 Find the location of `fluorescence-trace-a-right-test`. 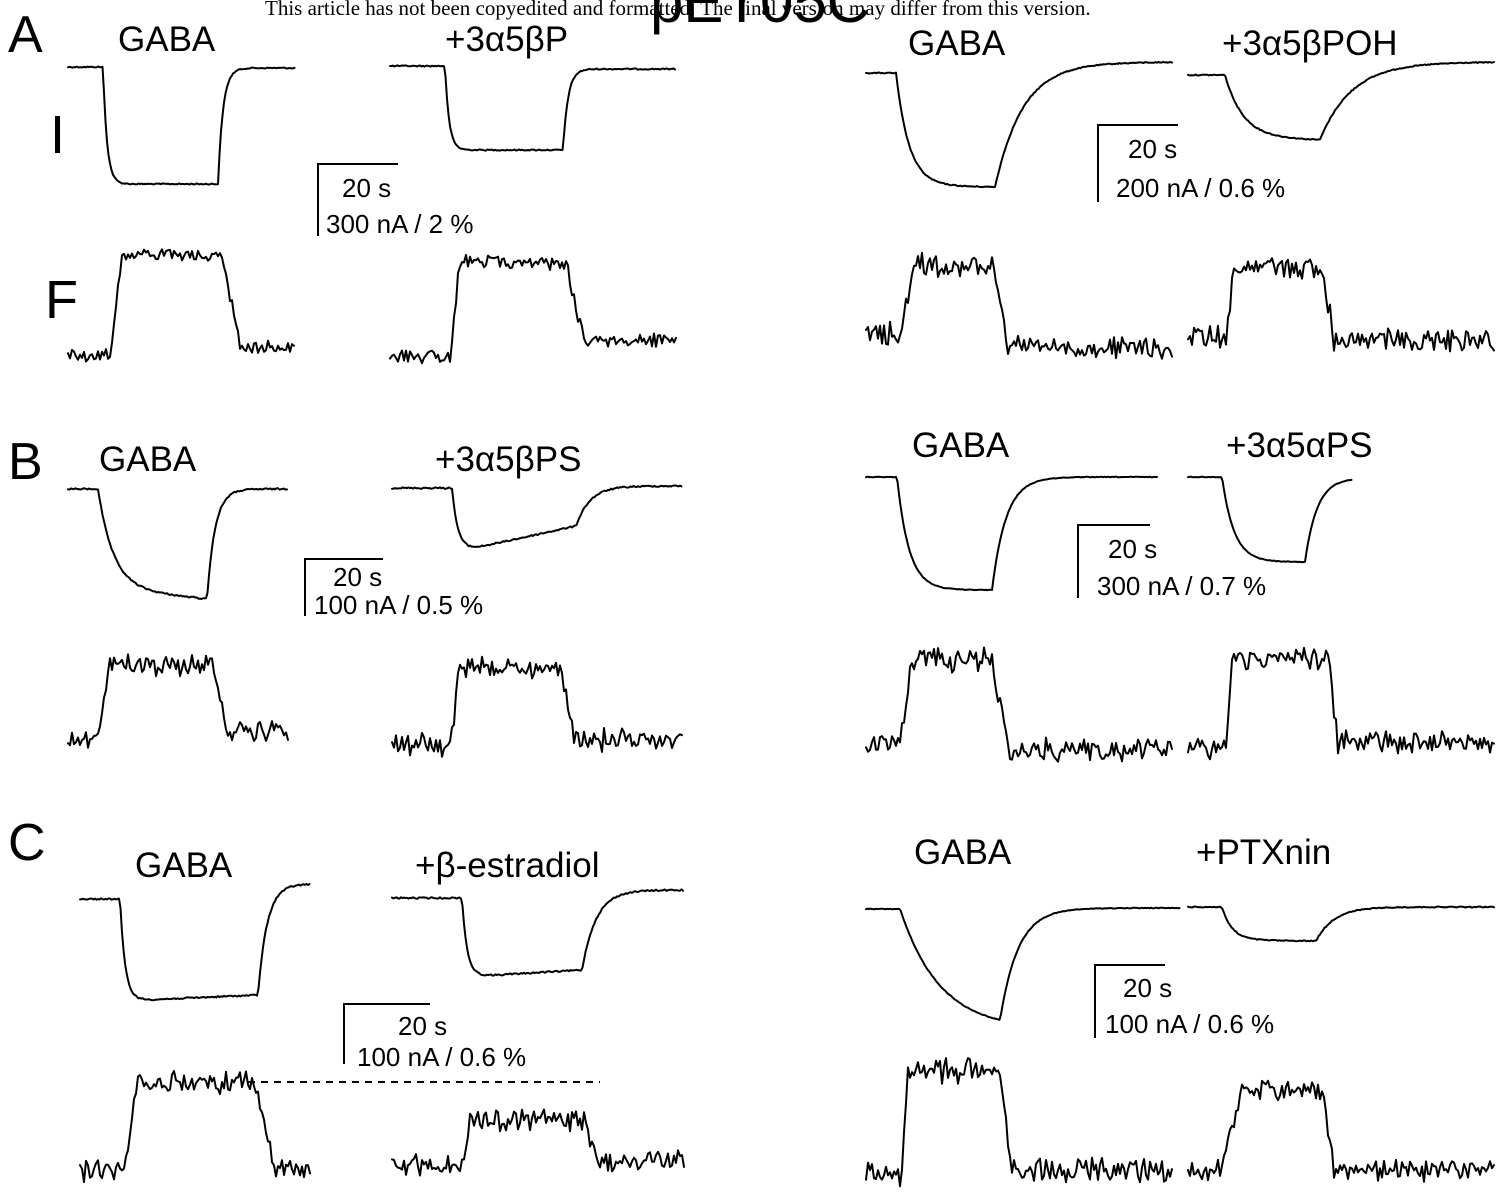

fluorescence-trace-a-right-test is located at coordinates (1341, 305).